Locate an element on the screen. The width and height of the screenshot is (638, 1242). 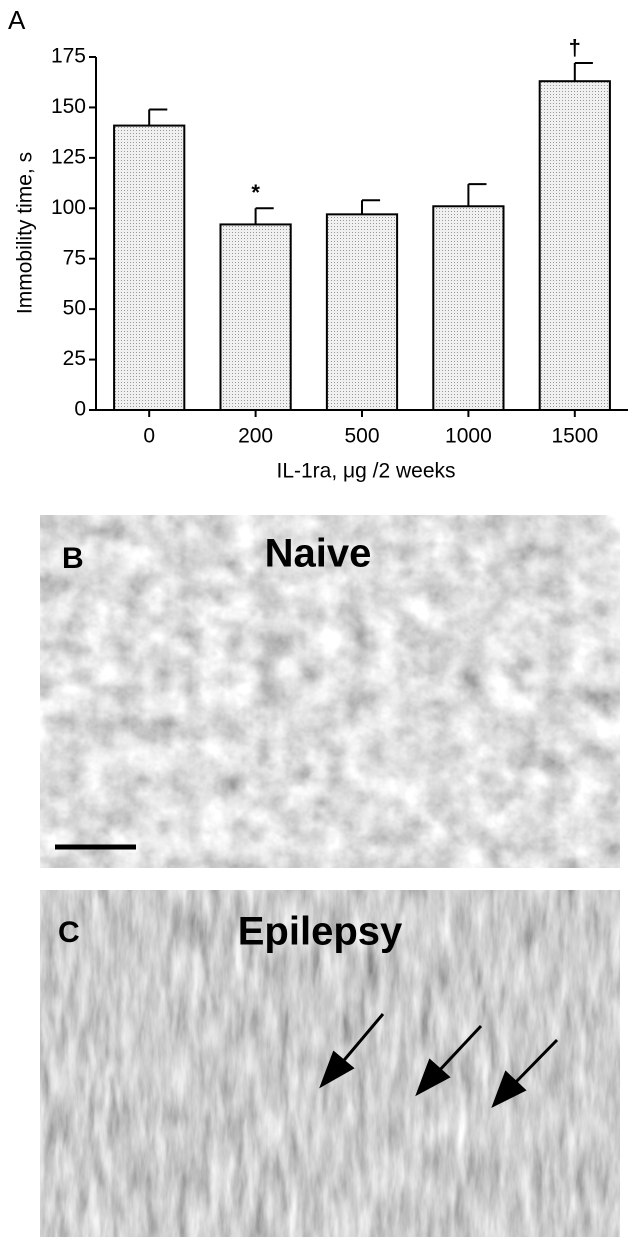
panel-title: Naive is located at coordinates (318, 554).